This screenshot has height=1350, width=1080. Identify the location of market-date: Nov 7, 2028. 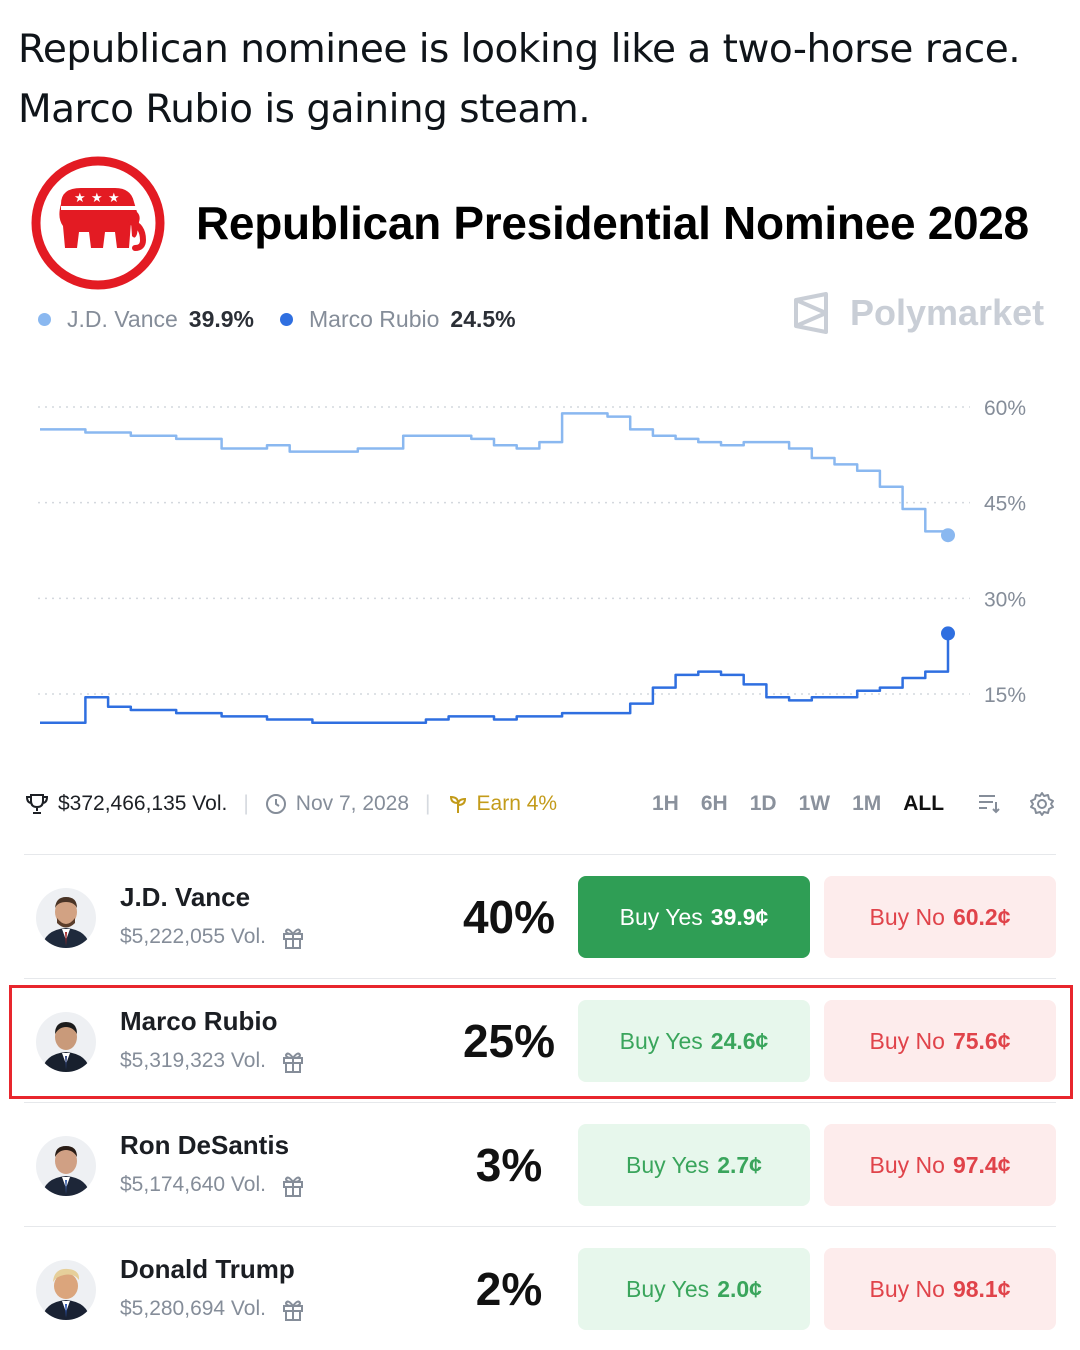
(337, 804).